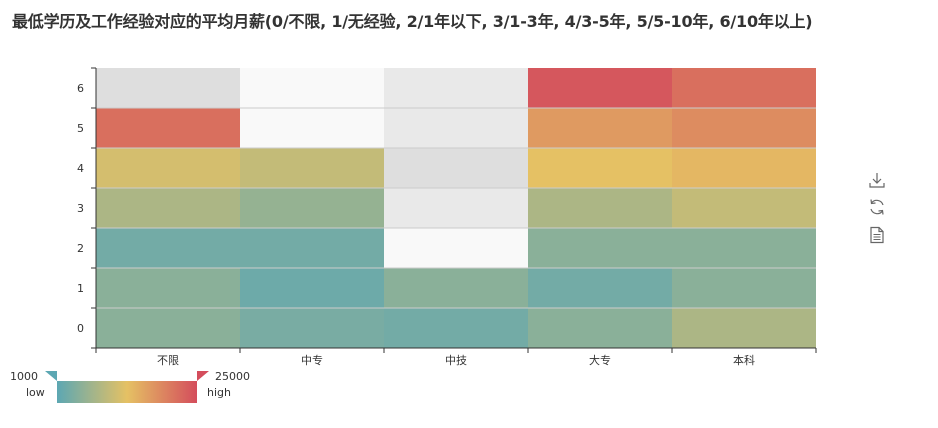 The height and width of the screenshot is (428, 938). I want to click on x-tick-label: 中技, so click(456, 360).